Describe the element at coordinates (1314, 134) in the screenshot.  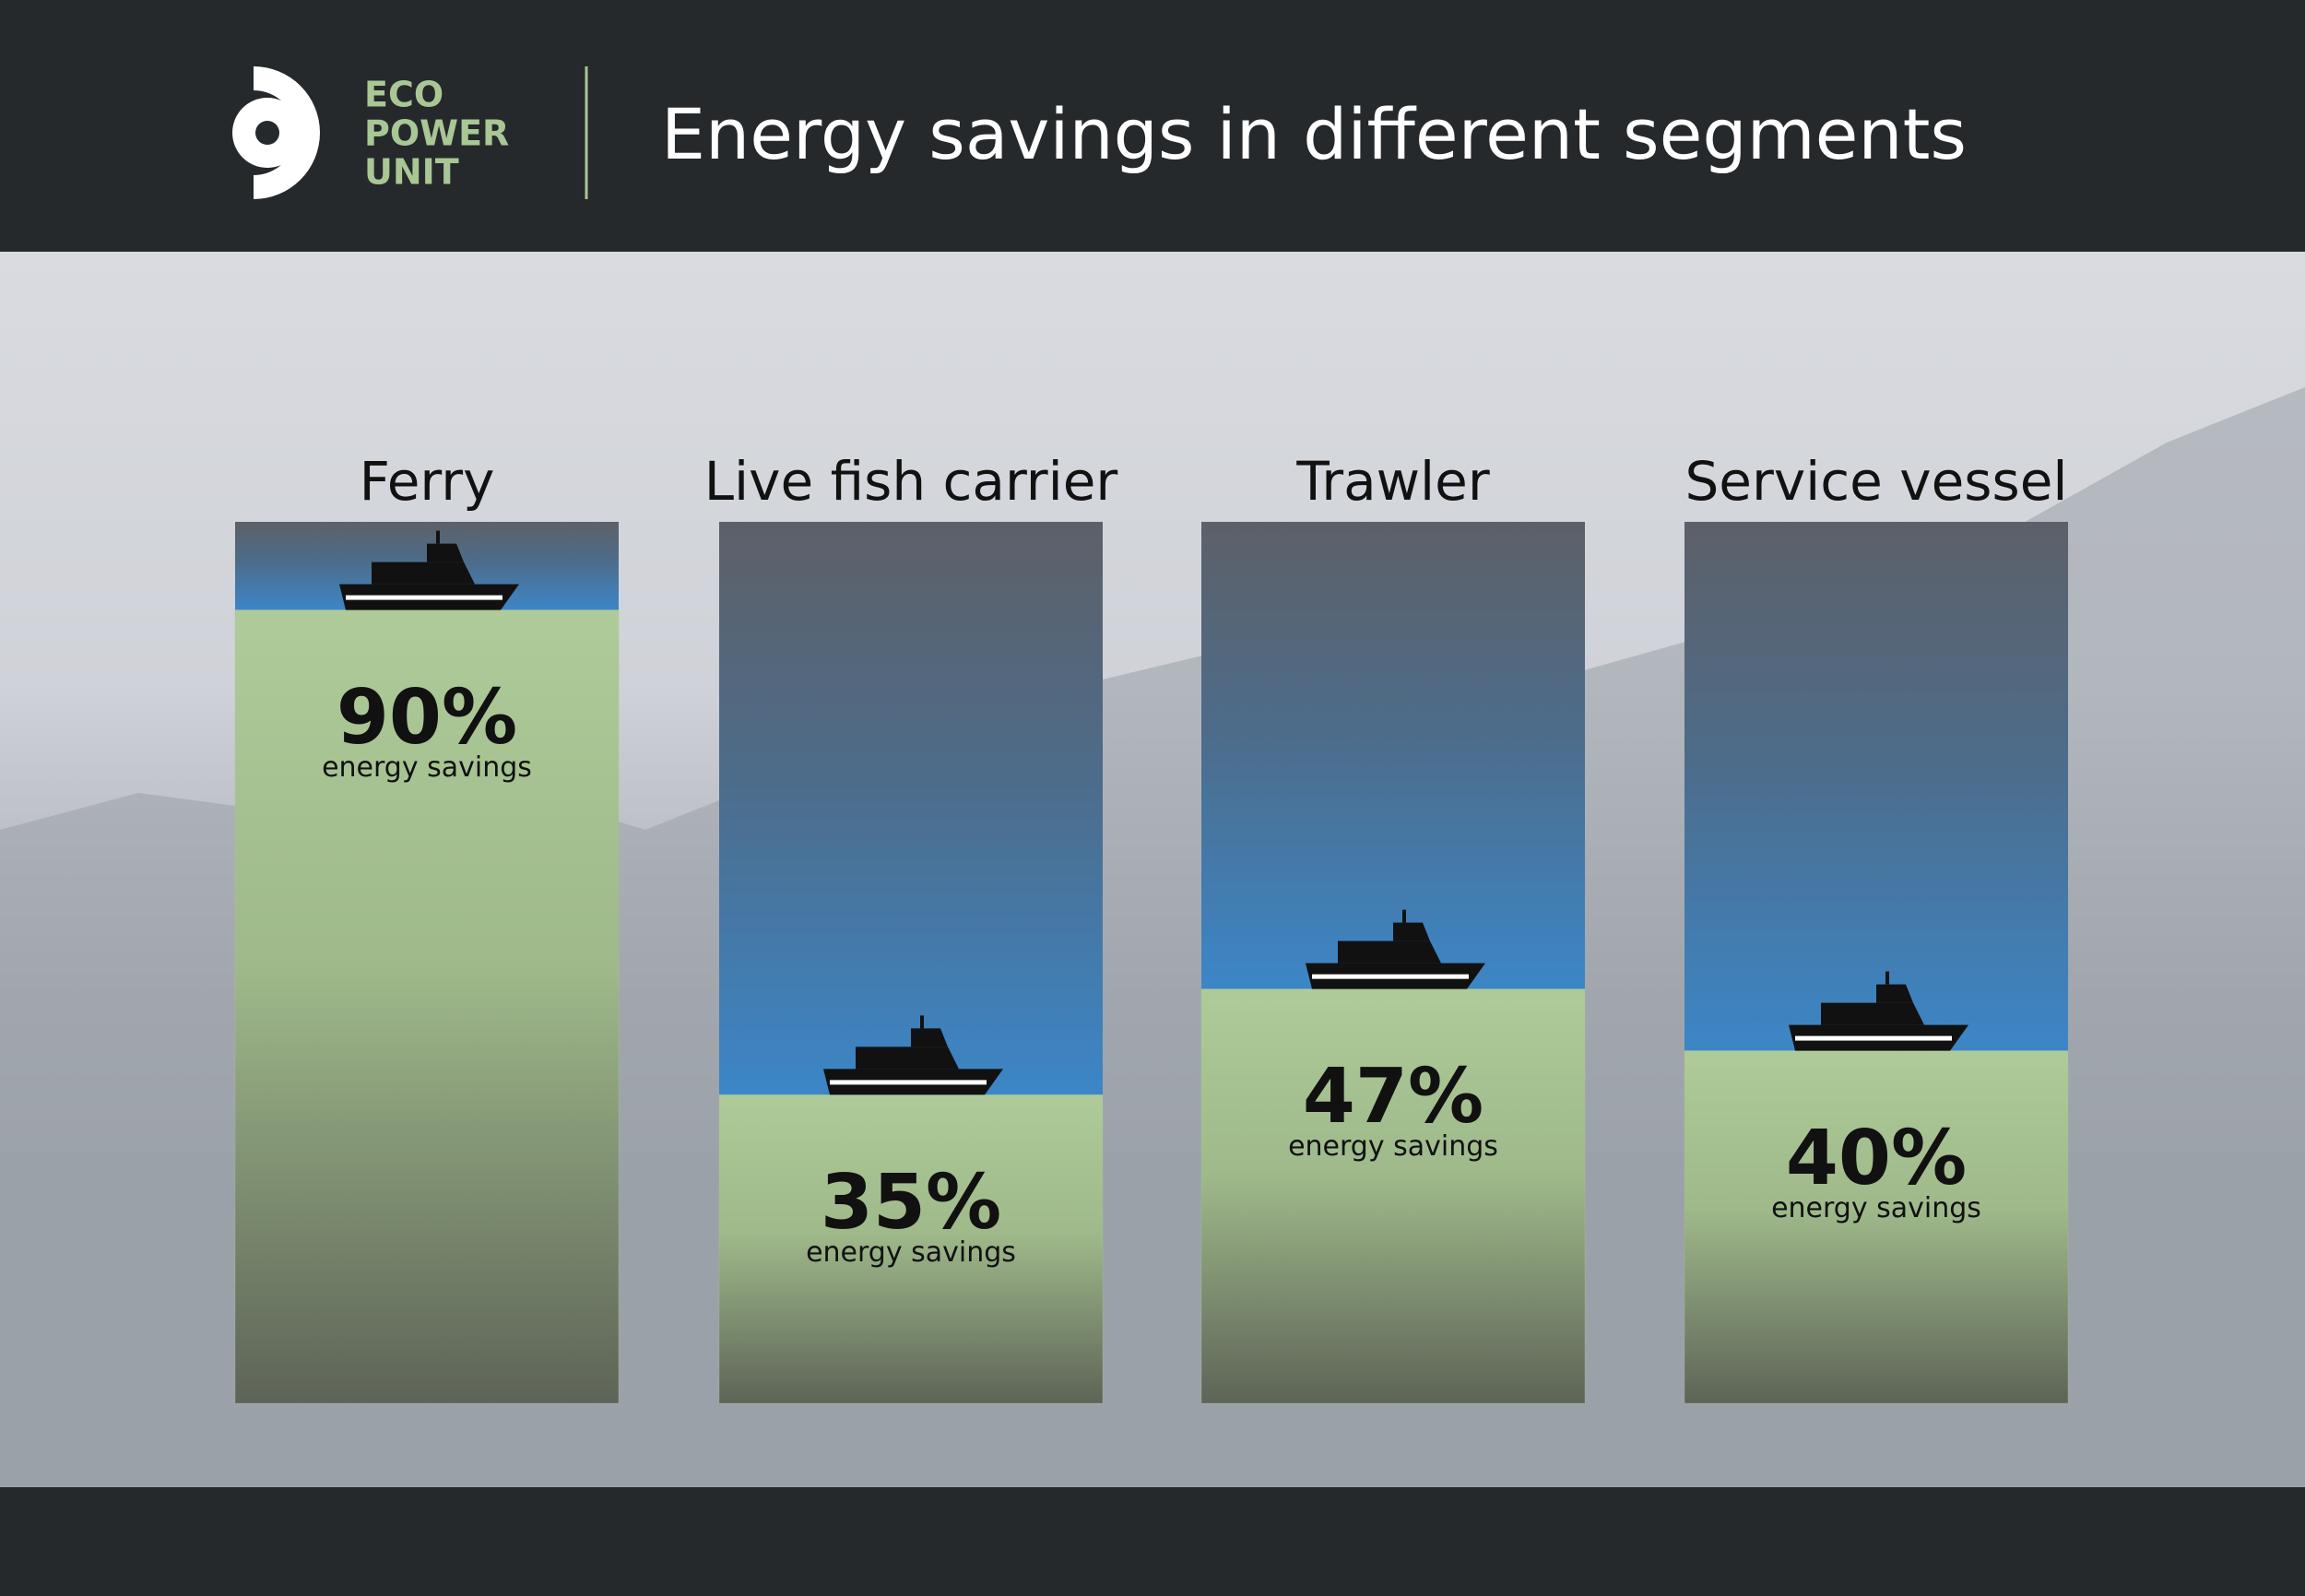
I see `chart-title: Energy savings in different segments` at that location.